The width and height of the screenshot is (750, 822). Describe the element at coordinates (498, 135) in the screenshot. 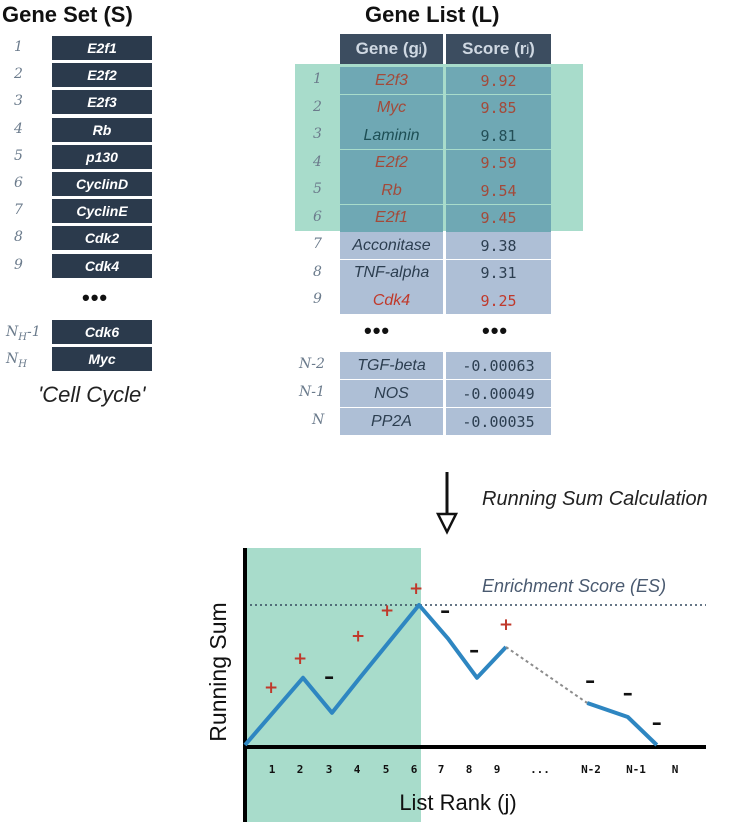

I see `gene-list-score-cell: 9.81` at that location.